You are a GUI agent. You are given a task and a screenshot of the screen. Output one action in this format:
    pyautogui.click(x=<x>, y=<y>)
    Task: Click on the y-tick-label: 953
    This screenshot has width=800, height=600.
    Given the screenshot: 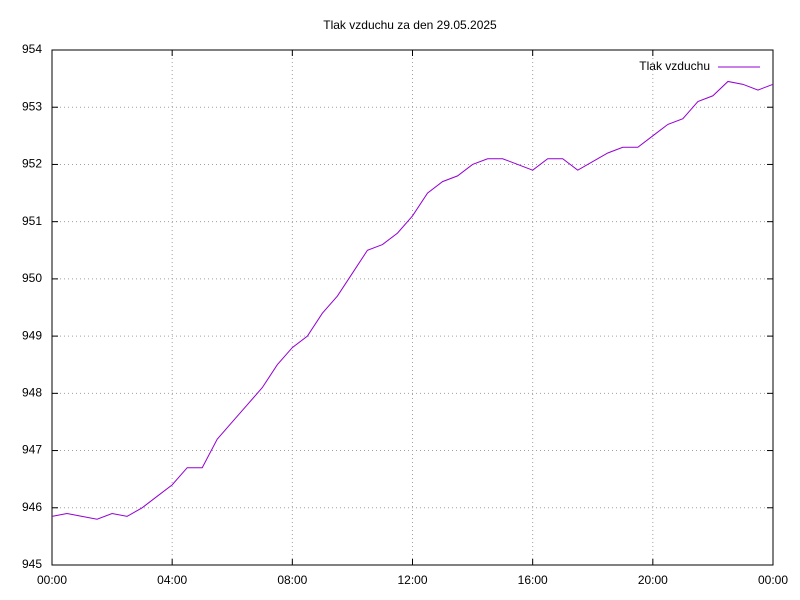 What is the action you would take?
    pyautogui.click(x=32, y=106)
    